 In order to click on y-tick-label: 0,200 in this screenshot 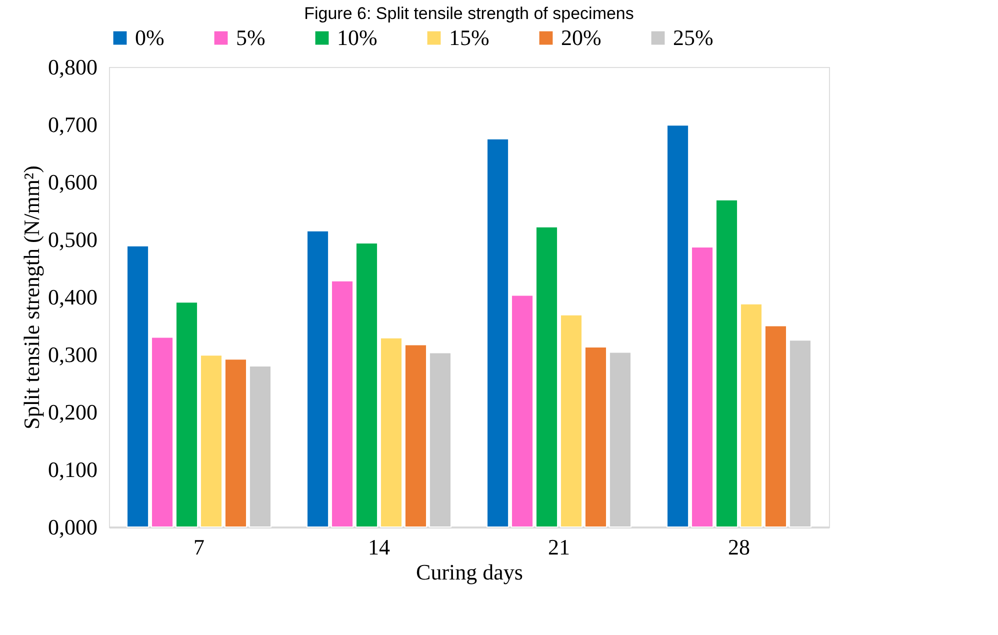, I will do `click(73, 412)`.